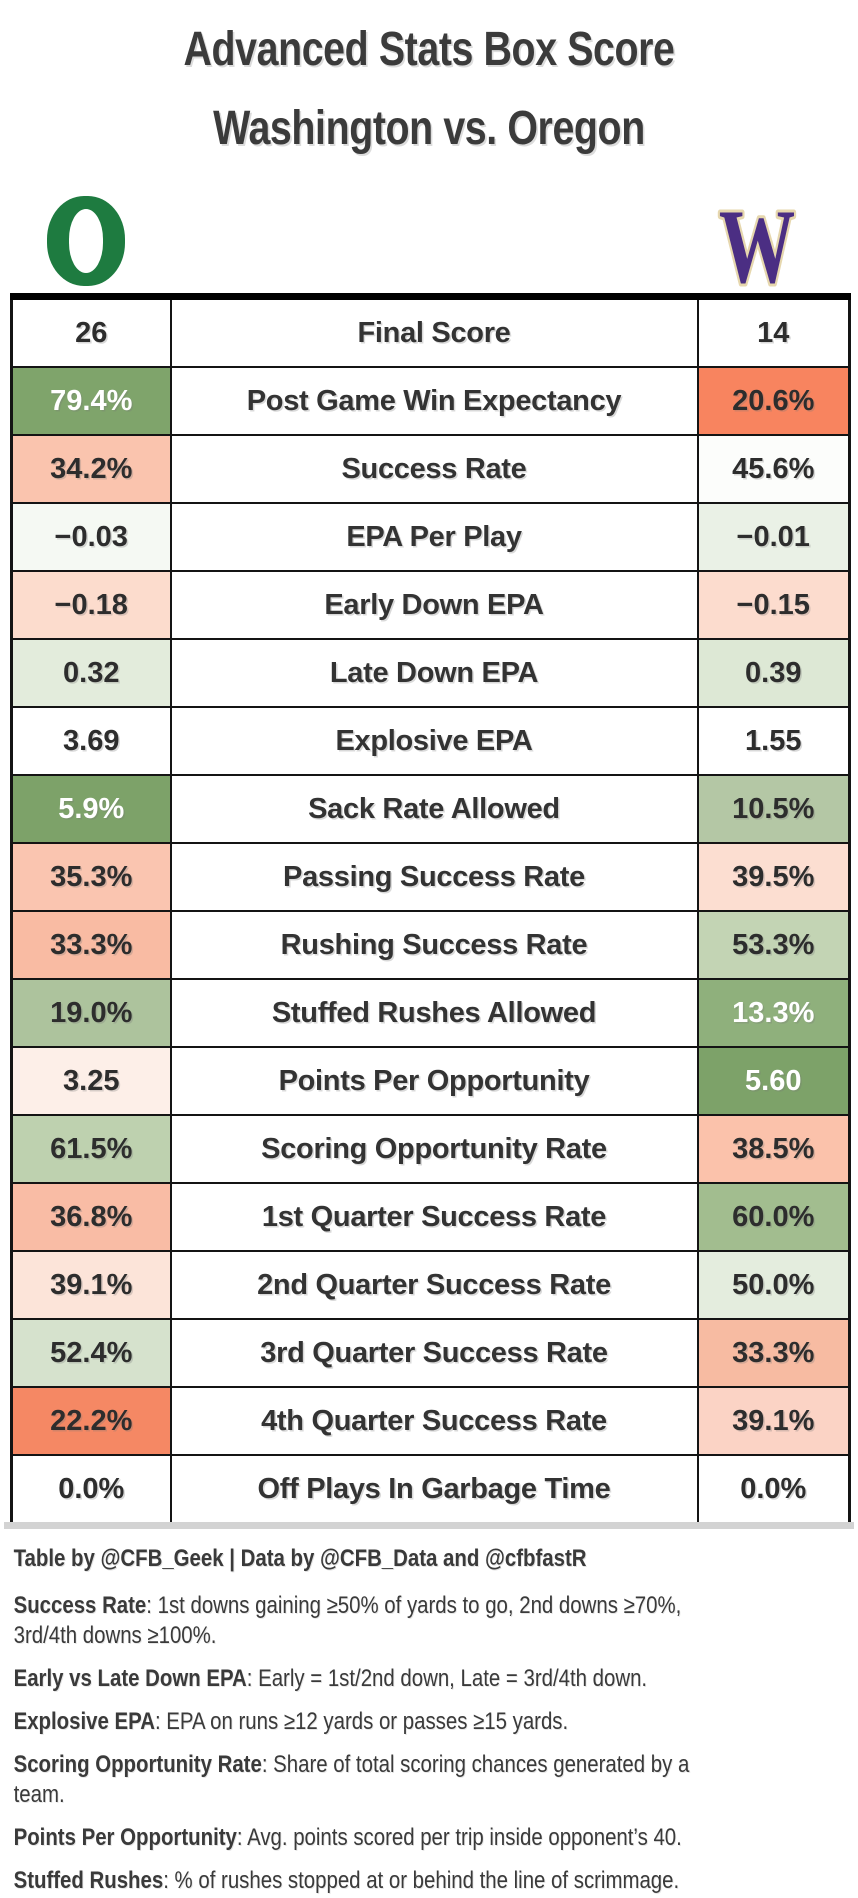 This screenshot has width=858, height=1898. I want to click on table-row: 36.8% 1st Quarter Success Rate 60.0%, so click(430, 1217).